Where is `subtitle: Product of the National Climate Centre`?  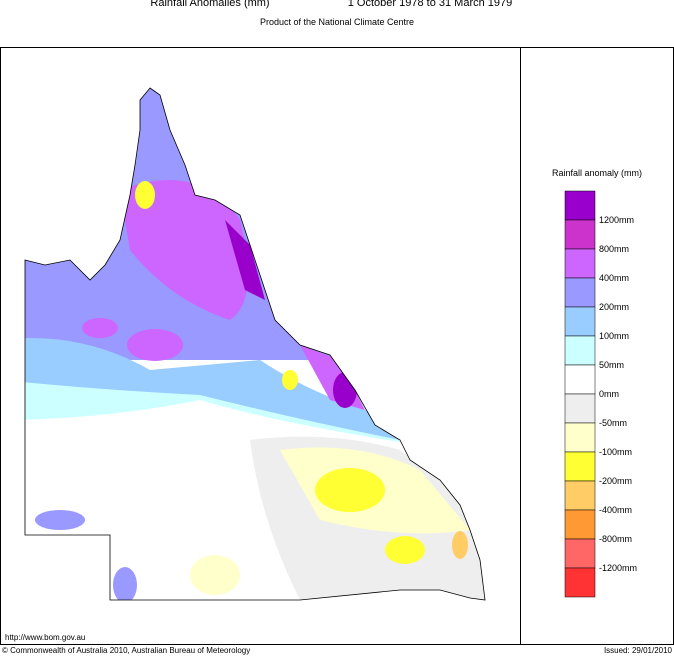 subtitle: Product of the National Climate Centre is located at coordinates (337, 22).